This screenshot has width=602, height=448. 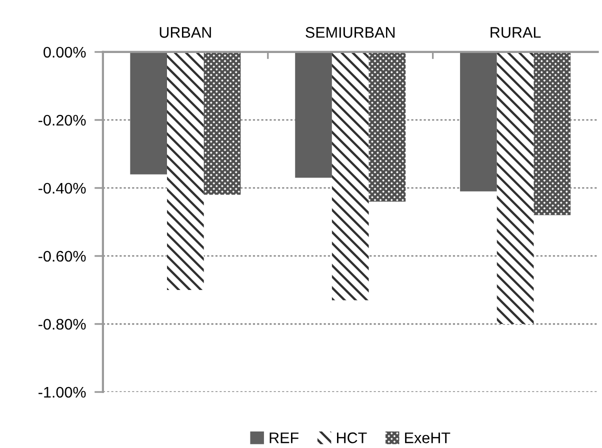 What do you see at coordinates (62, 392) in the screenshot?
I see `y-tick-label: -1.00%` at bounding box center [62, 392].